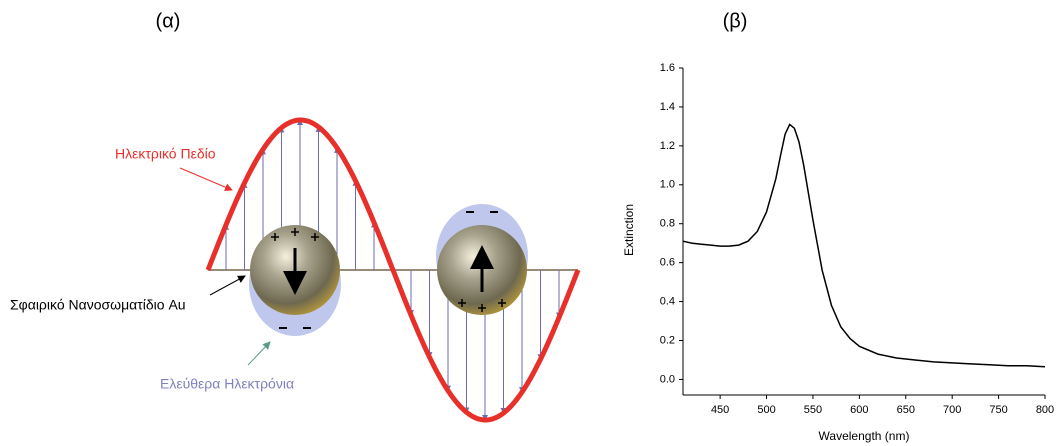  I want to click on panel-label: (α), so click(168, 21).